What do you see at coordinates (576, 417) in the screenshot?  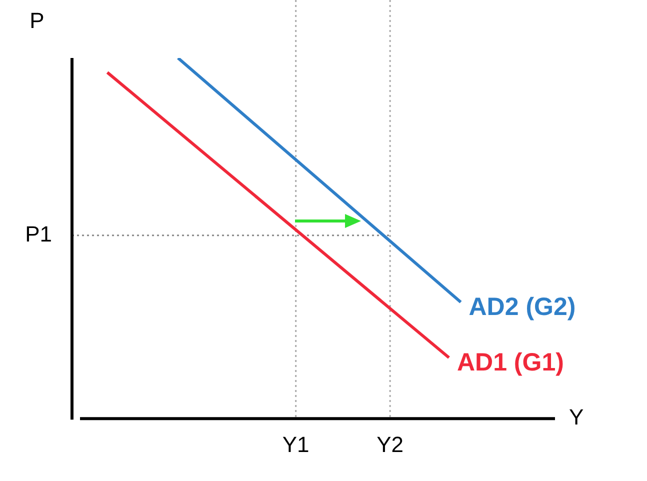 I see `x-axis-title: Y` at bounding box center [576, 417].